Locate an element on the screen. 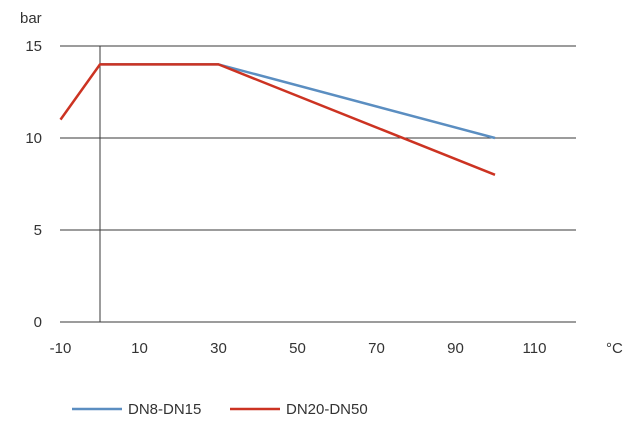 The width and height of the screenshot is (624, 425). y-axis-label: bar is located at coordinates (31, 18).